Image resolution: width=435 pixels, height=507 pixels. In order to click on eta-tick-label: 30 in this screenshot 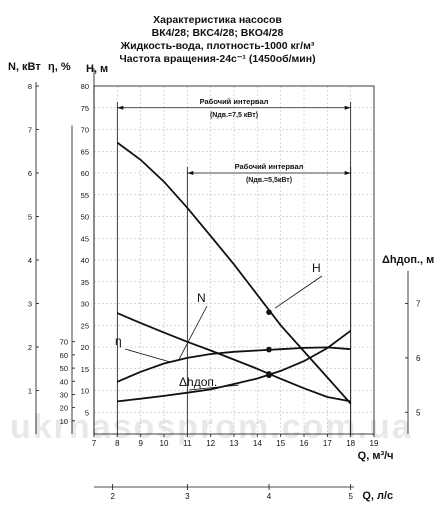, I will do `click(64, 394)`.